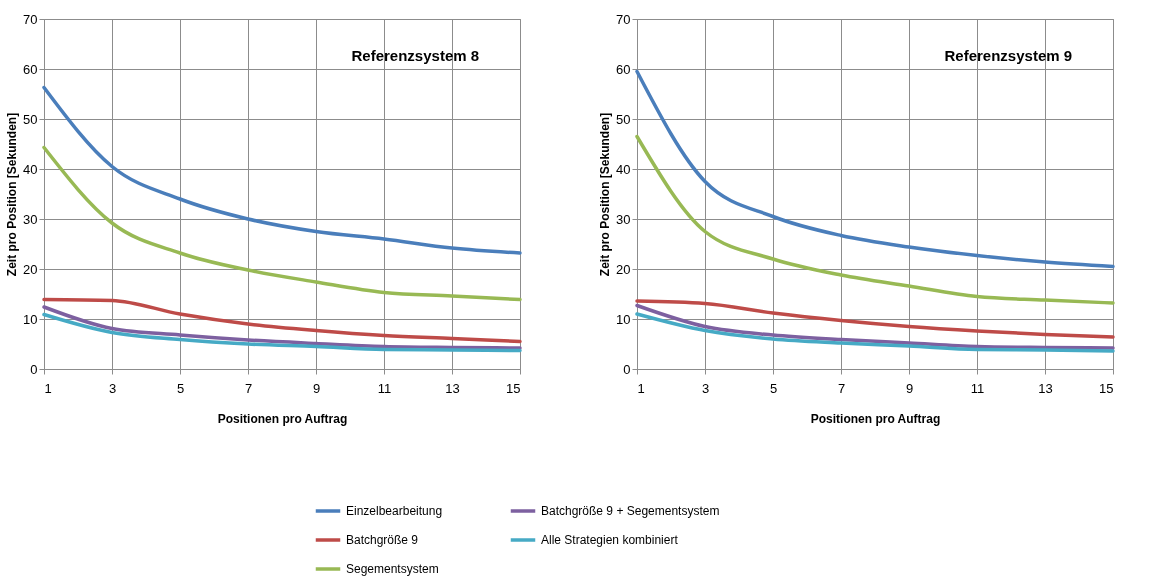 The width and height of the screenshot is (1162, 576). What do you see at coordinates (382, 540) in the screenshot?
I see `legend-label: Batchgröße 9` at bounding box center [382, 540].